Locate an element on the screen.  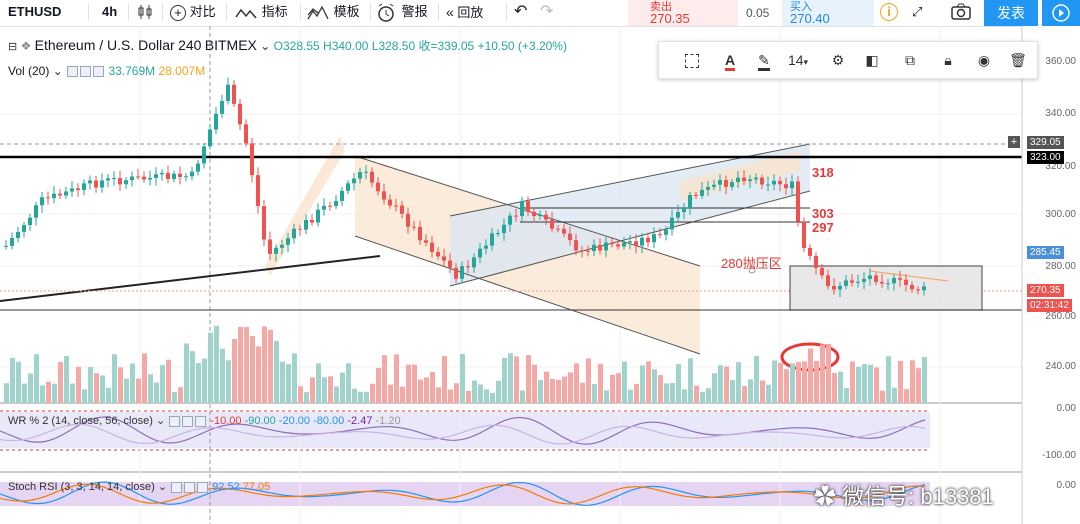
wr-label: WR % 2 (14, close, 56, close) is located at coordinates (80, 421).